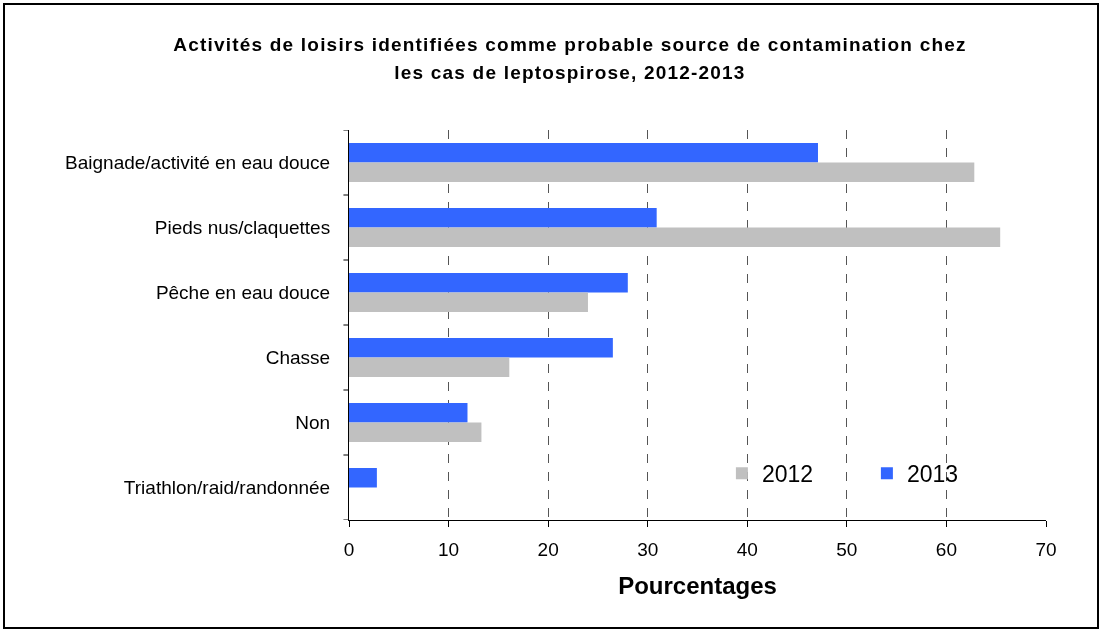 The image size is (1101, 631). What do you see at coordinates (697, 586) in the screenshot?
I see `x-axis-title: Pourcentages` at bounding box center [697, 586].